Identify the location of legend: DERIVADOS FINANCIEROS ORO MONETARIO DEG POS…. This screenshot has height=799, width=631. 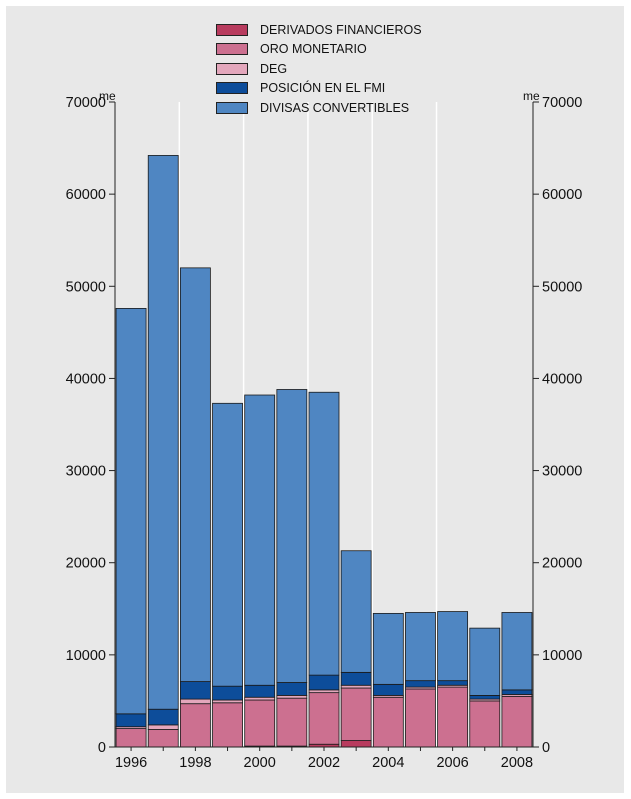
(319, 69).